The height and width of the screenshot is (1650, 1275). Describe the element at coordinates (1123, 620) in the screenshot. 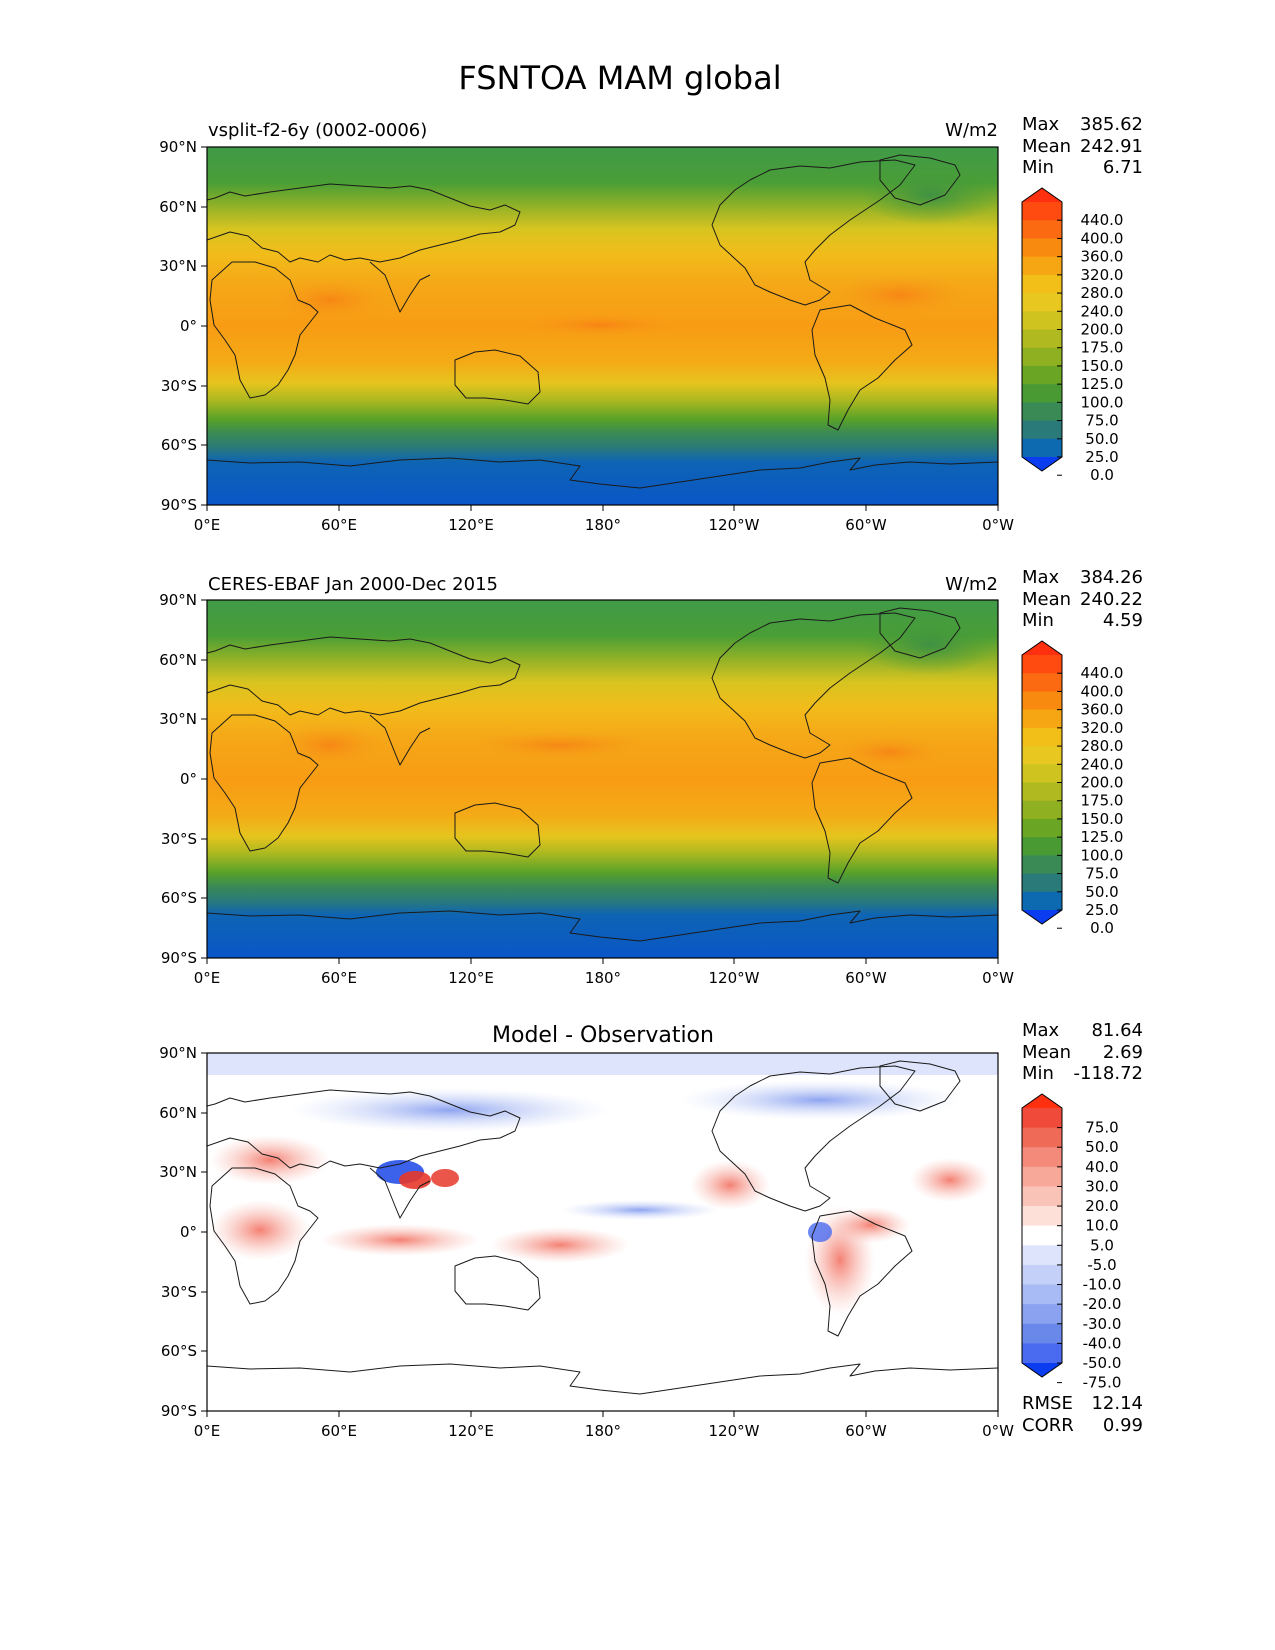

I see `stat-value: 4.59` at that location.